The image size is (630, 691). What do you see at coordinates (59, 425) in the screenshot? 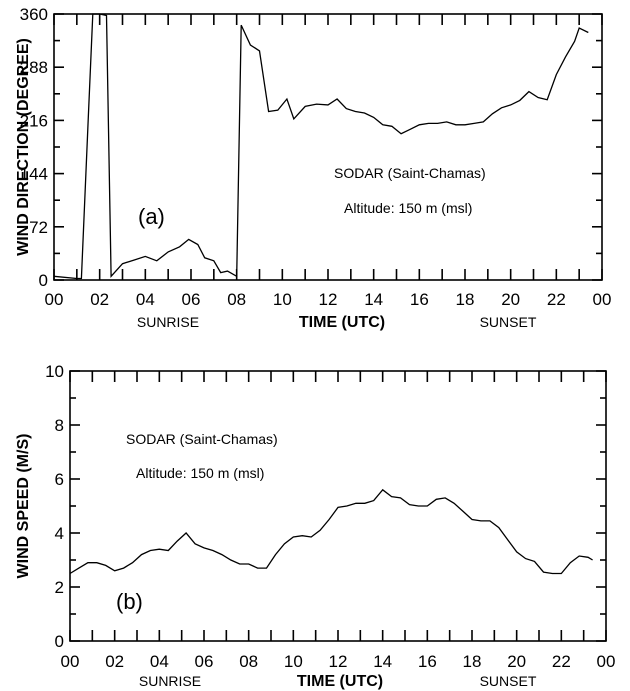
I see `y-tick-label: 8` at bounding box center [59, 425].